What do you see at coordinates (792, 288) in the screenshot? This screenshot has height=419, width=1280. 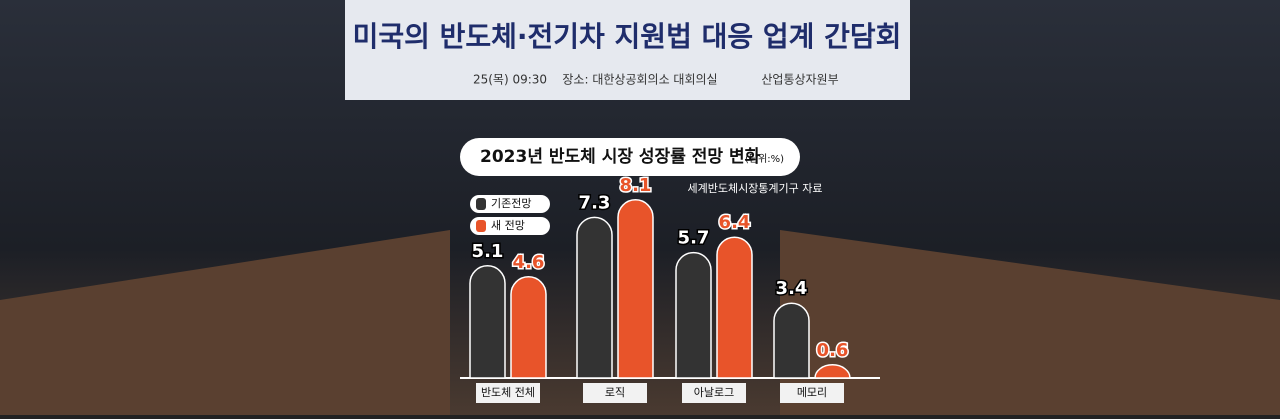 I see `value-label: 3.4` at bounding box center [792, 288].